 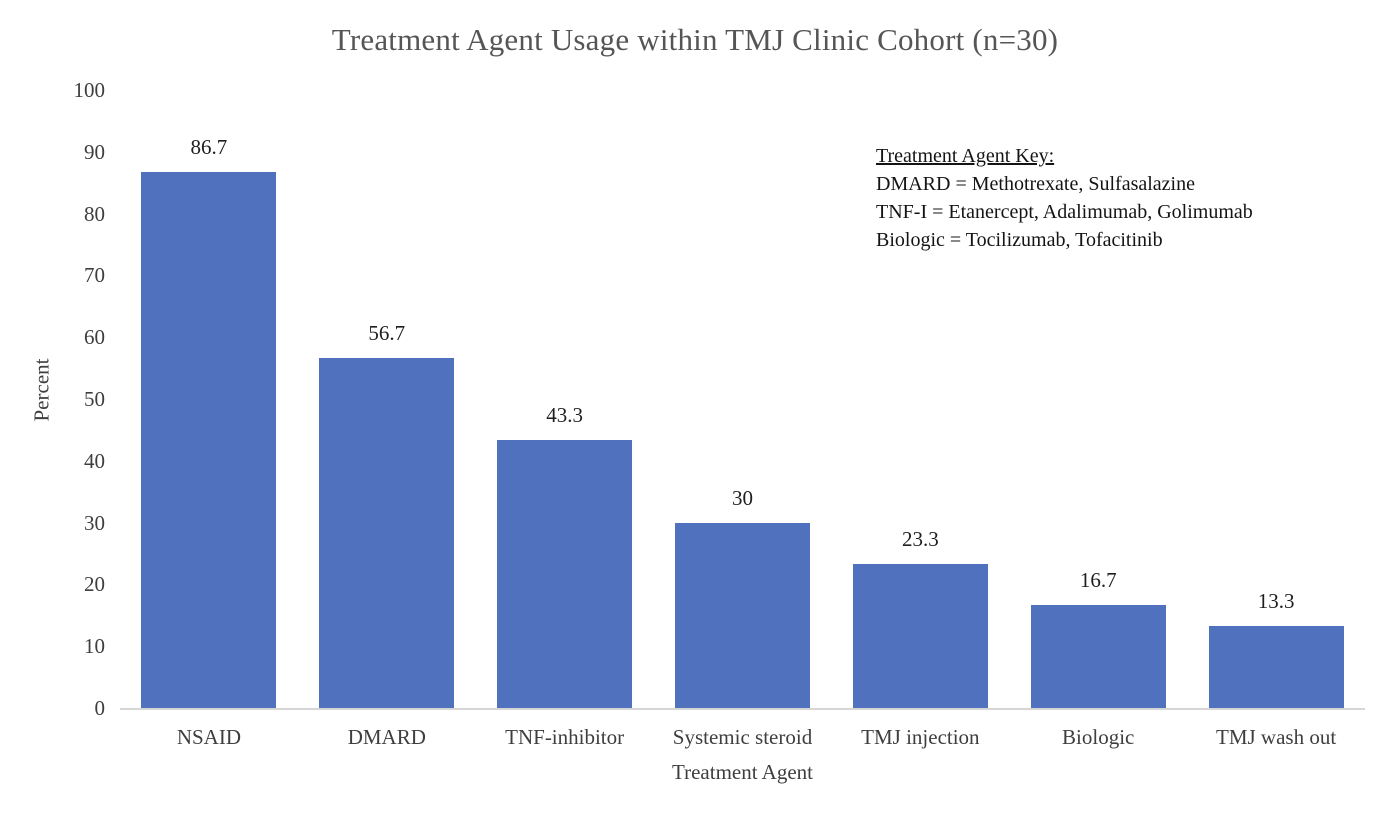 What do you see at coordinates (94, 151) in the screenshot?
I see `y-axis-tick-label: 90` at bounding box center [94, 151].